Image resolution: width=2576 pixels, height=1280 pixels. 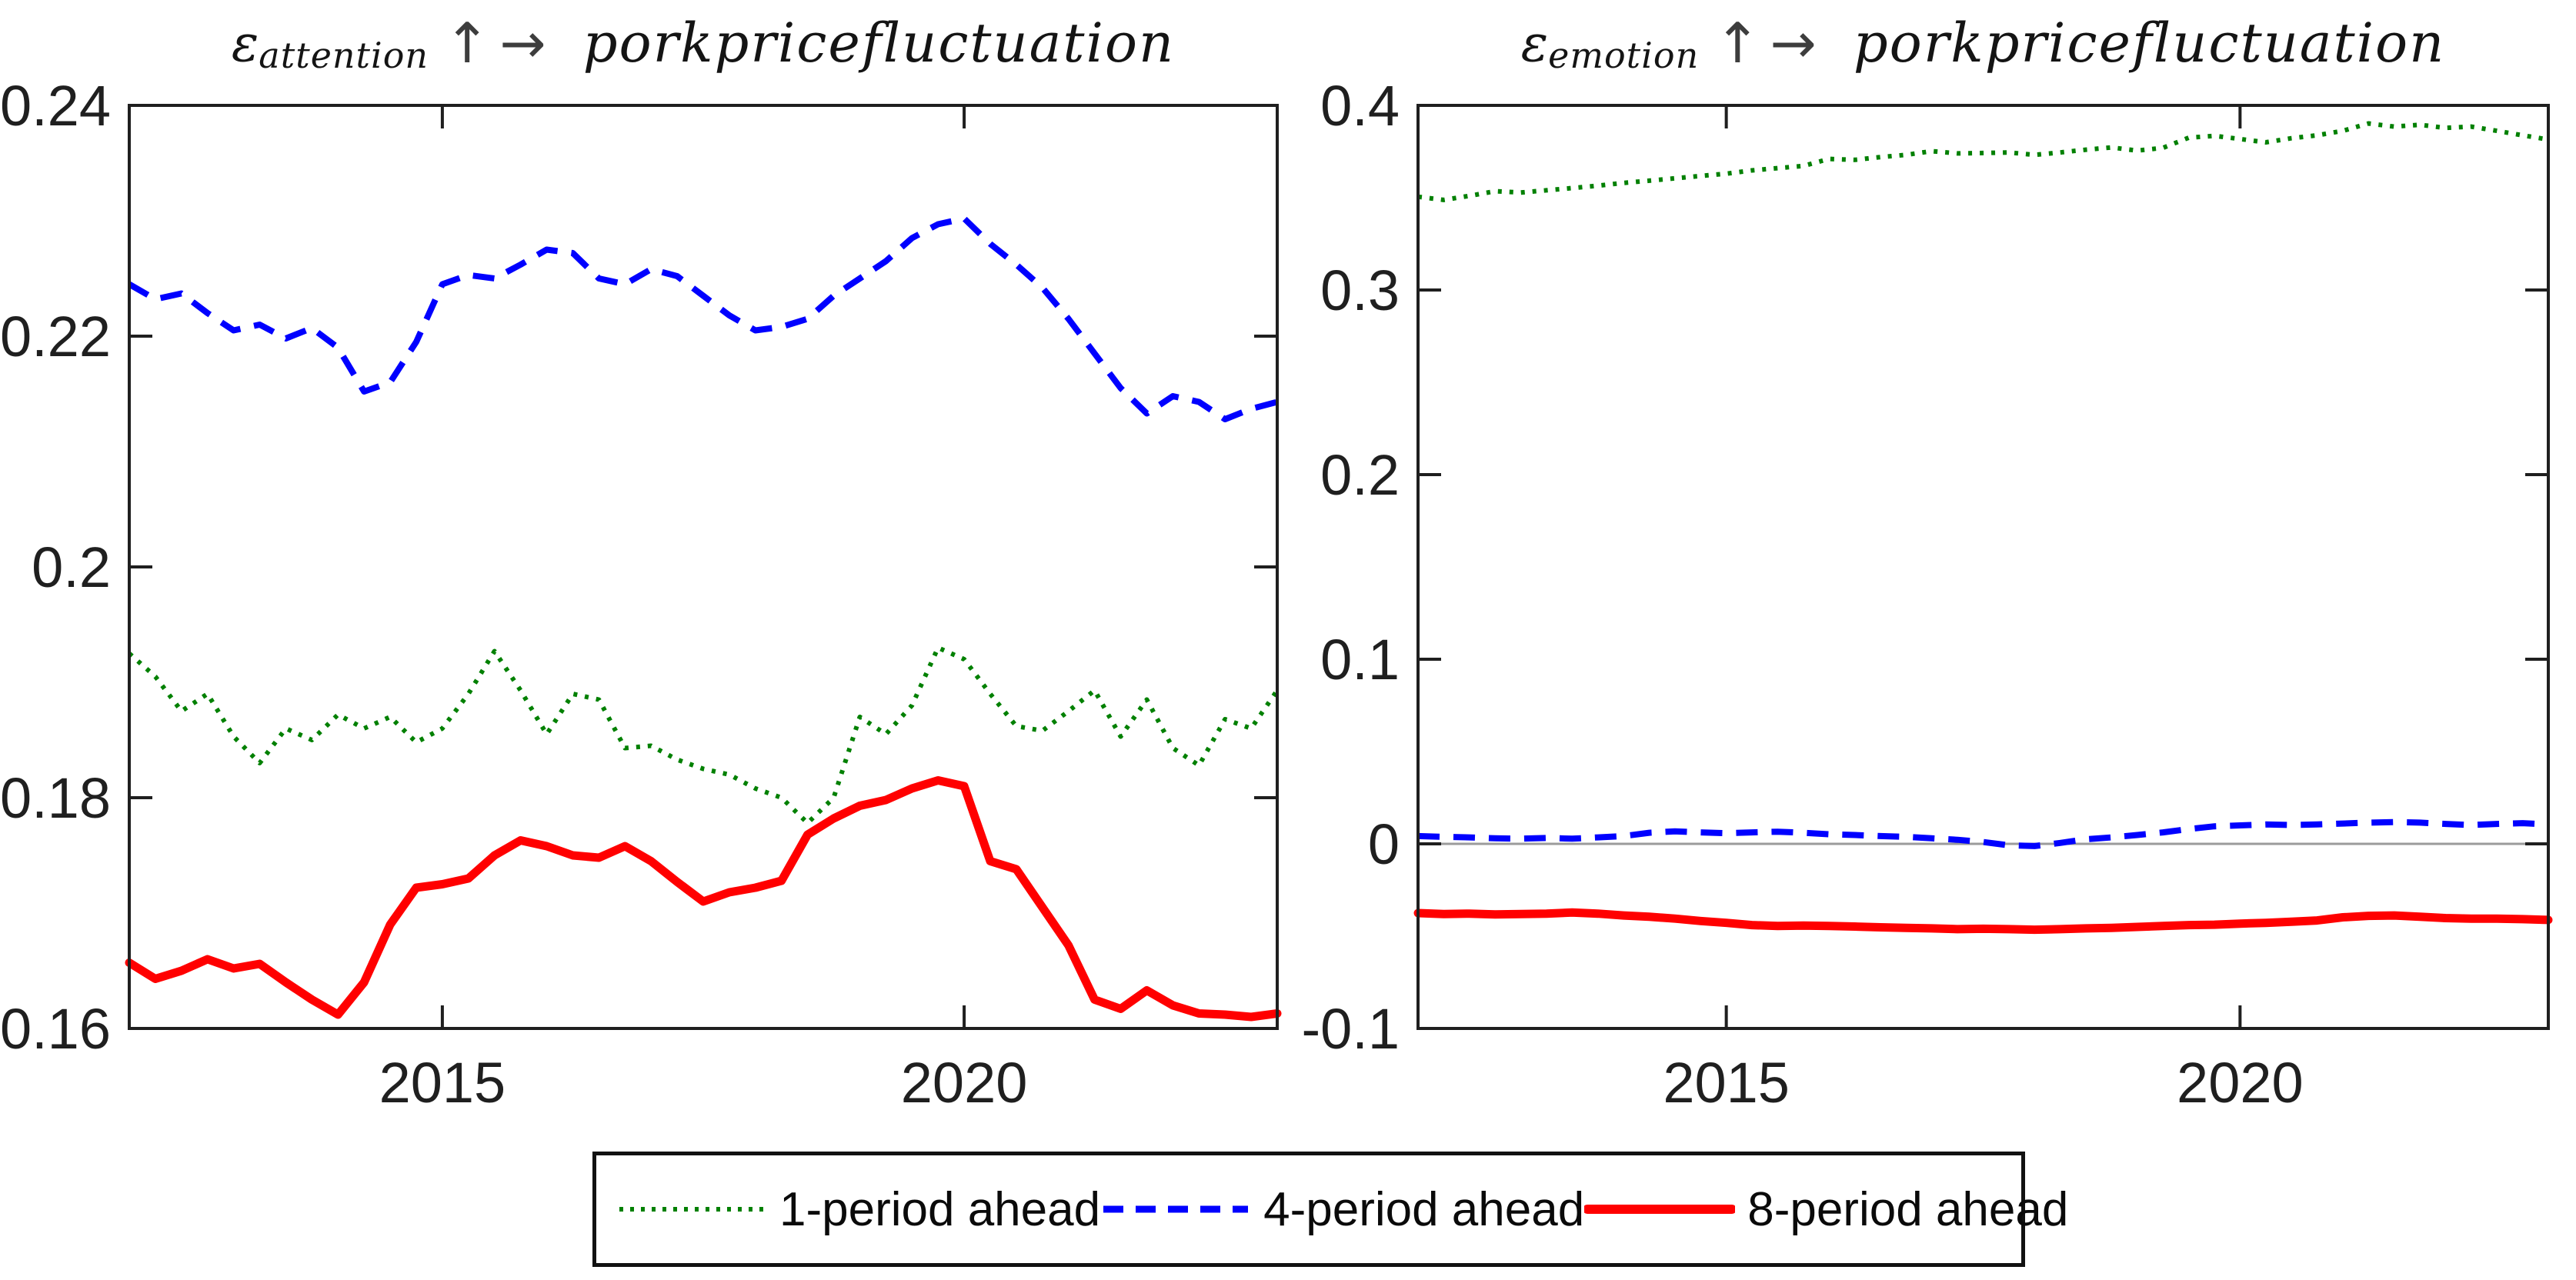 I want to click on legend-entry-1-period: 1-period ahead, so click(x=858, y=1210).